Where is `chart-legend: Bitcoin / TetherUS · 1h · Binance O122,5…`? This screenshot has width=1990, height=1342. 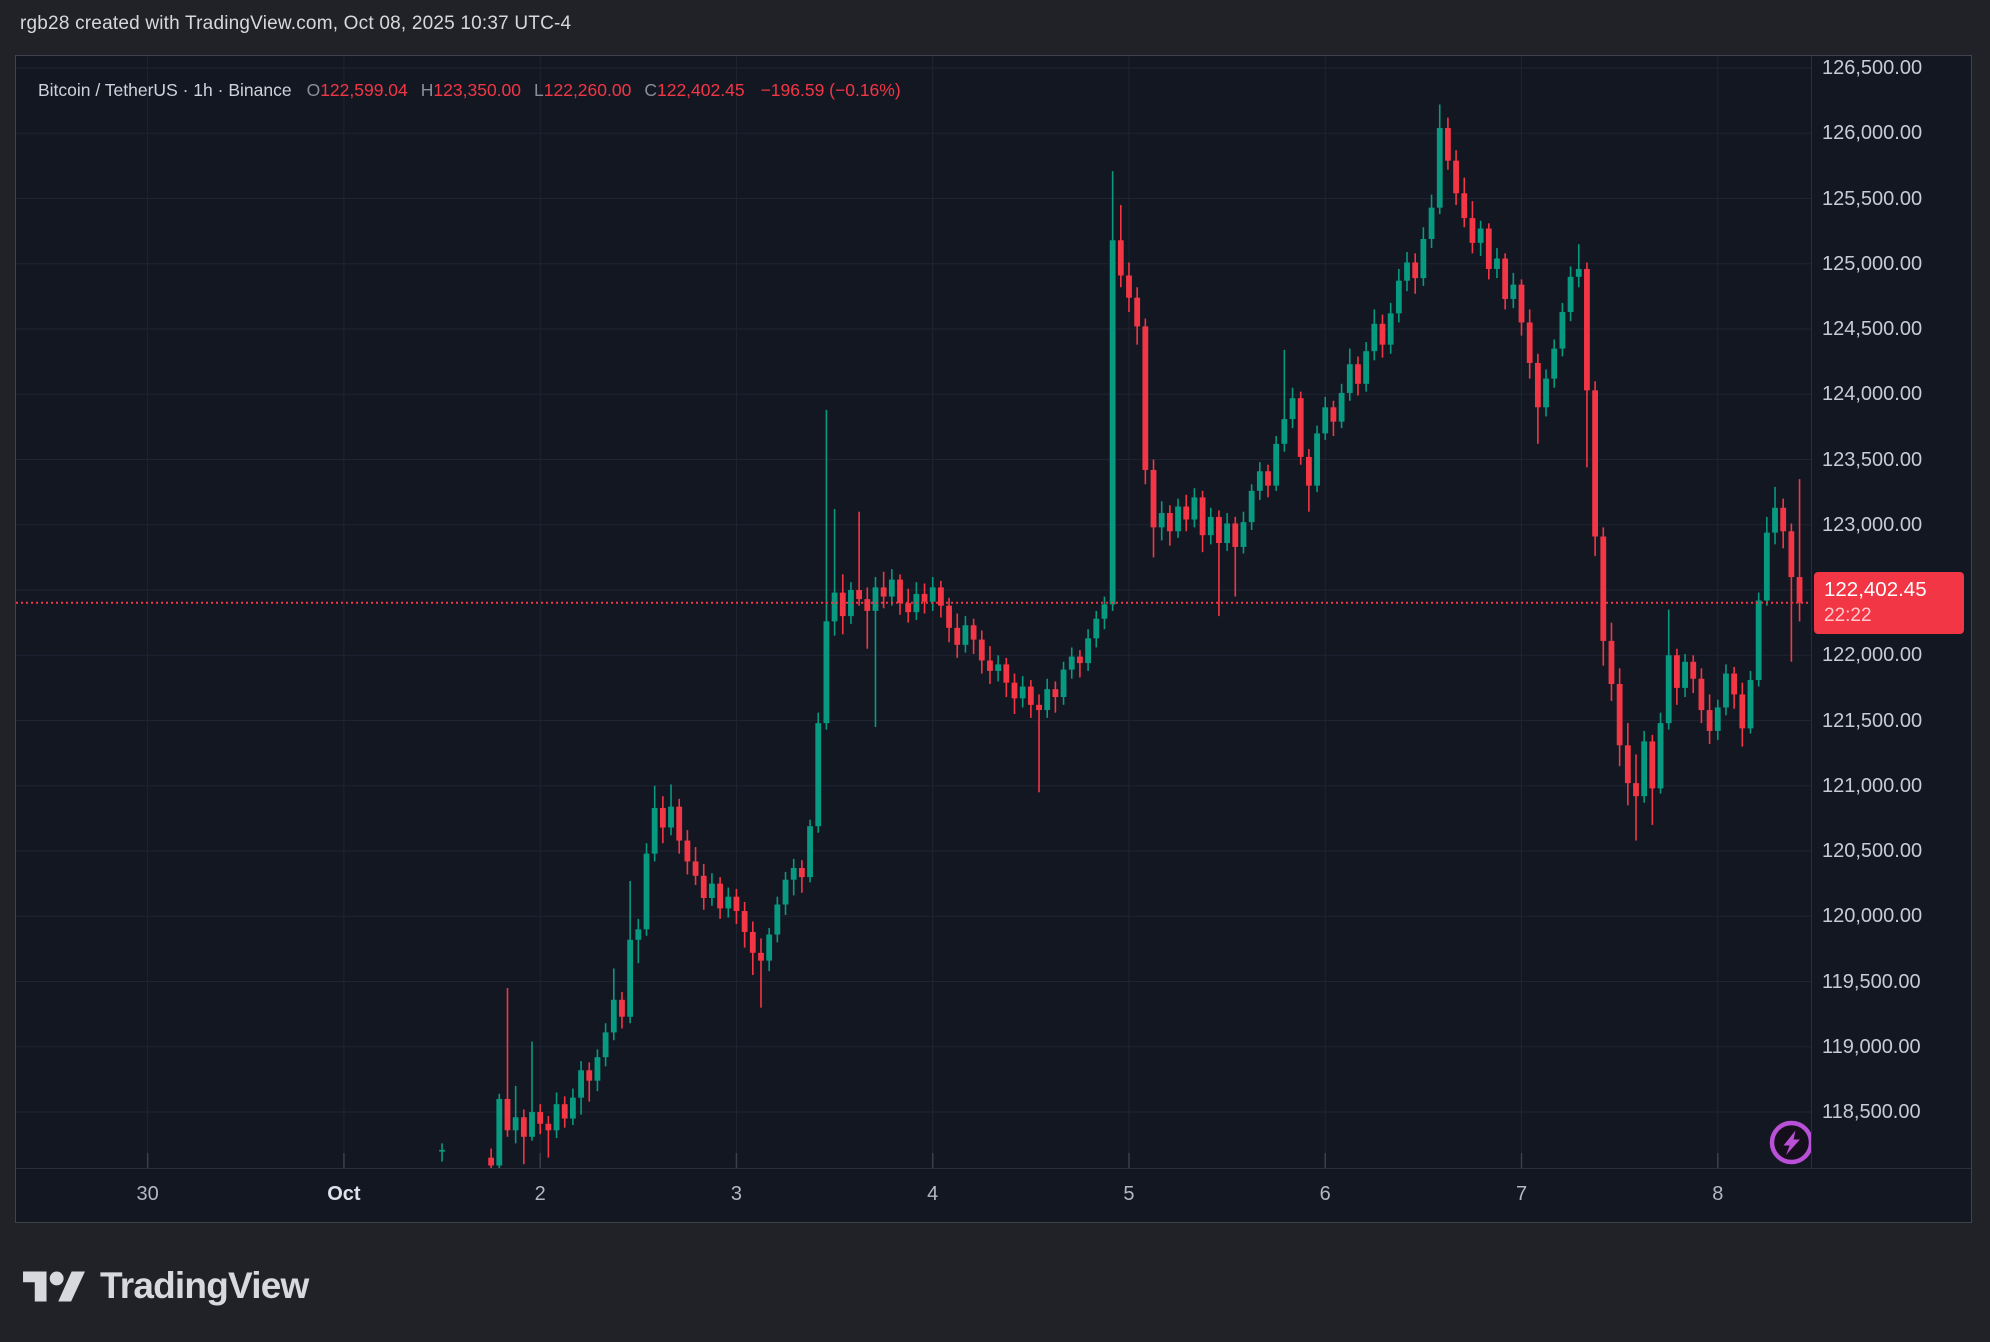 chart-legend: Bitcoin / TetherUS · 1h · Binance O122,5… is located at coordinates (469, 90).